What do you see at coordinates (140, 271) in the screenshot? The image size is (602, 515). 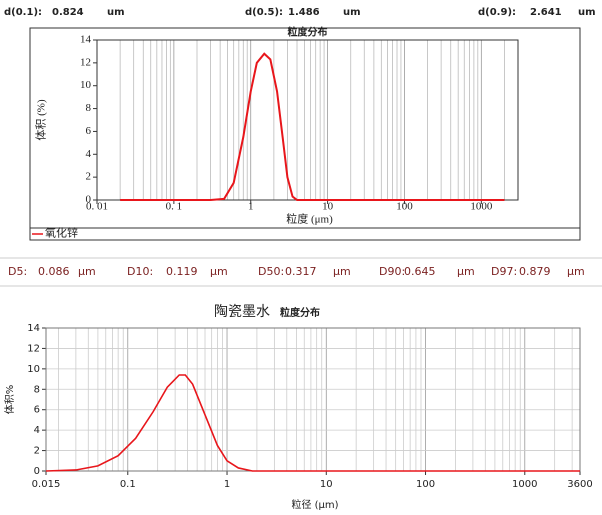 I see `stat-label: D10:` at bounding box center [140, 271].